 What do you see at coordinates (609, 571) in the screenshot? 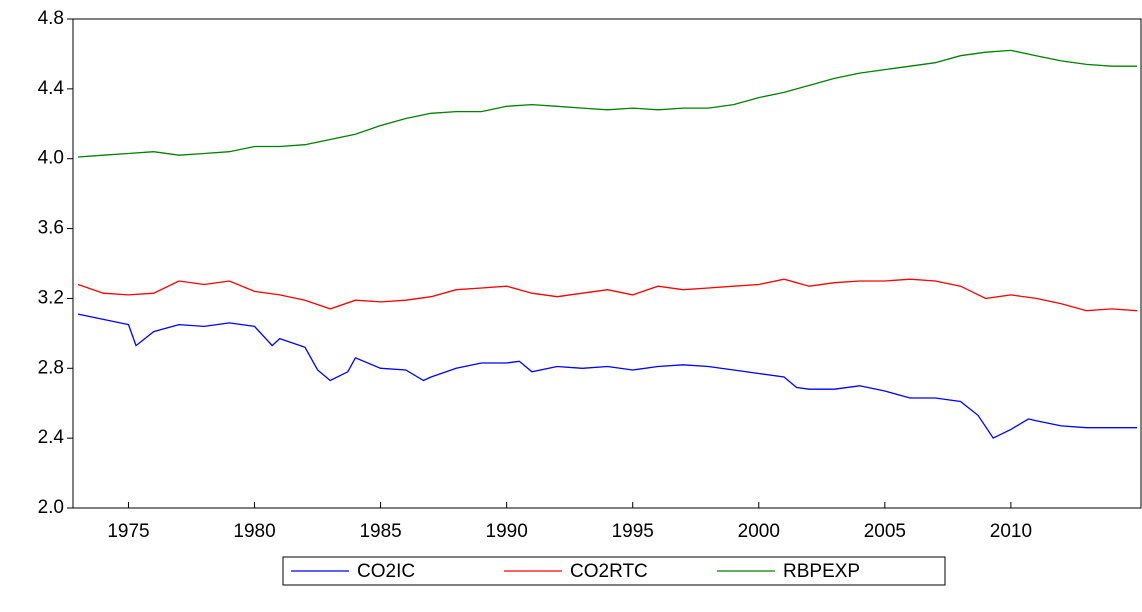
I see `legend-label: CO2RTC` at bounding box center [609, 571].